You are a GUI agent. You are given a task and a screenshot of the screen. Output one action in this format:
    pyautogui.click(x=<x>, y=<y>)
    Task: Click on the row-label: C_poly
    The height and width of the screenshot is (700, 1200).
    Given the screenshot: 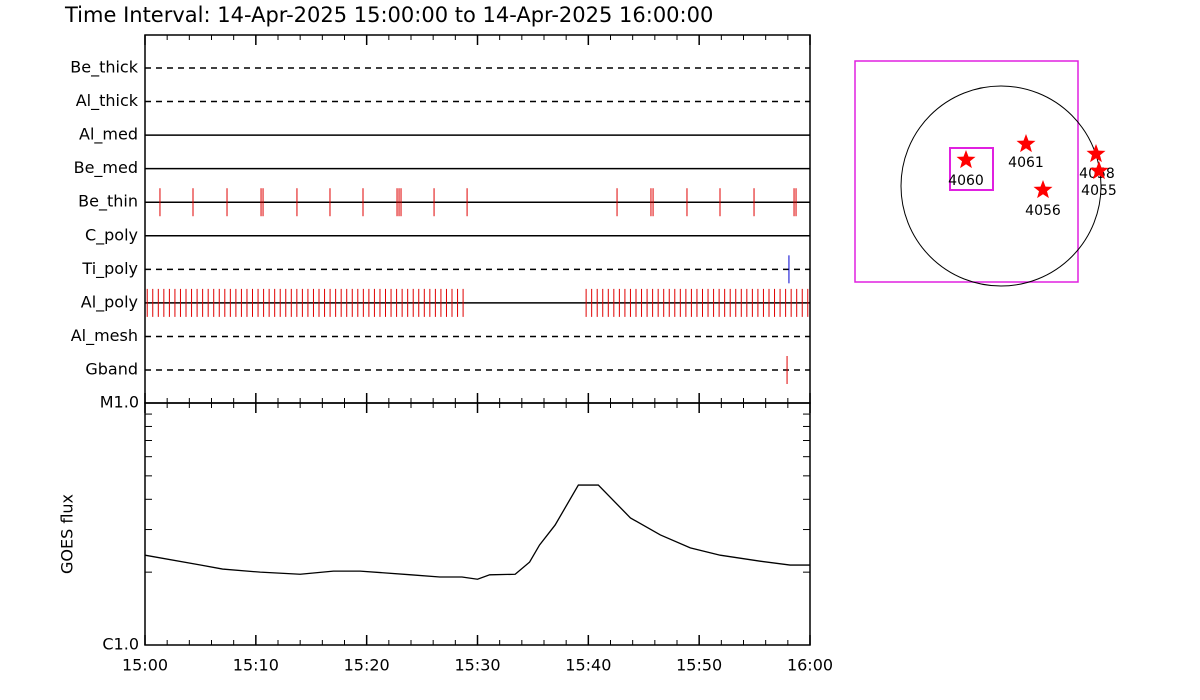 What is the action you would take?
    pyautogui.click(x=111, y=235)
    